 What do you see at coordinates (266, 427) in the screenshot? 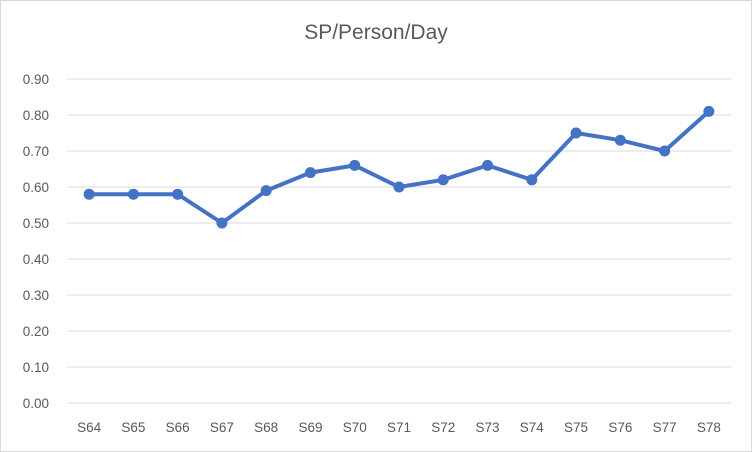
I see `x-tick-label: S68` at bounding box center [266, 427].